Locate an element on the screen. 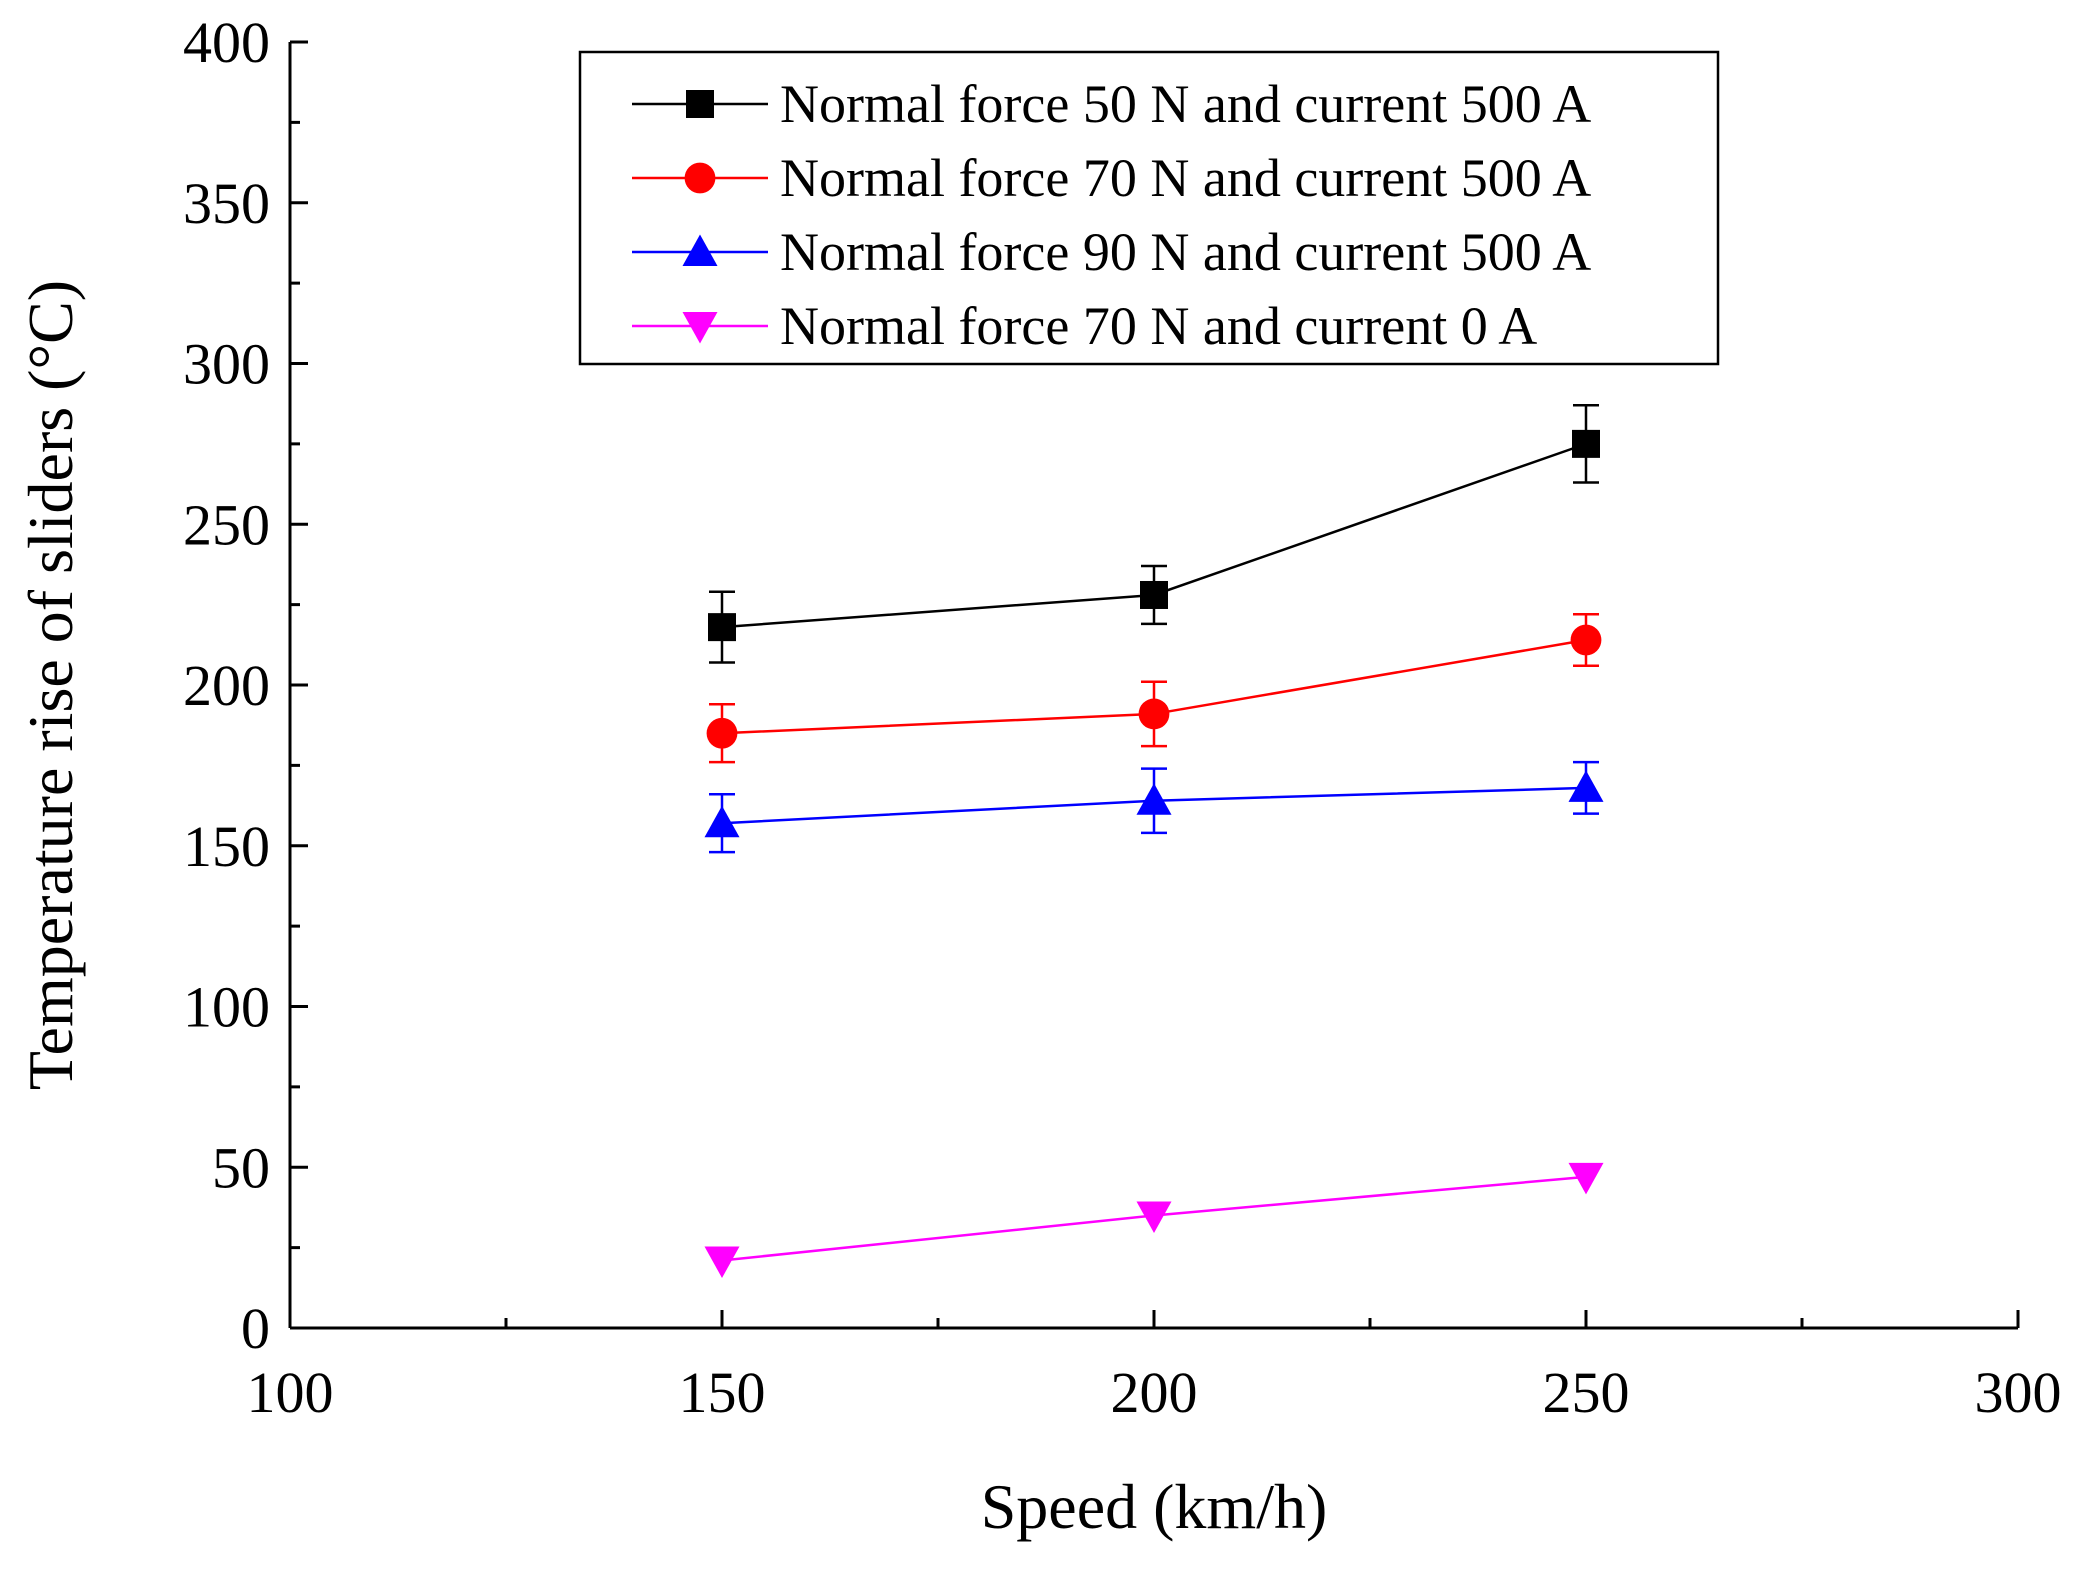 Image resolution: width=2081 pixels, height=1571 pixels. legend-item: Normal force 70 N and current 500 A is located at coordinates (1111, 178).